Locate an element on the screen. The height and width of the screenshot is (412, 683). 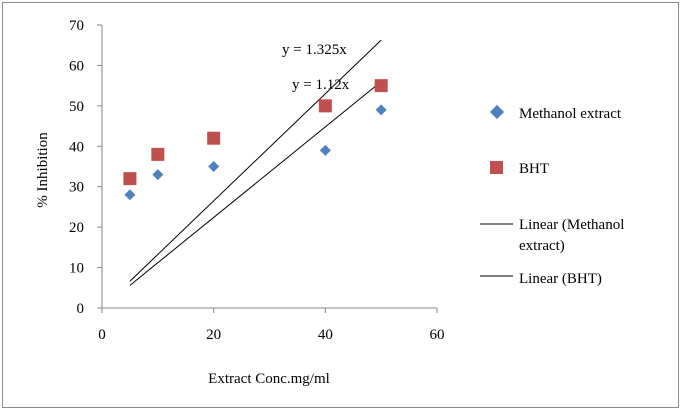
y-tick-label: 70 is located at coordinates (76, 26).